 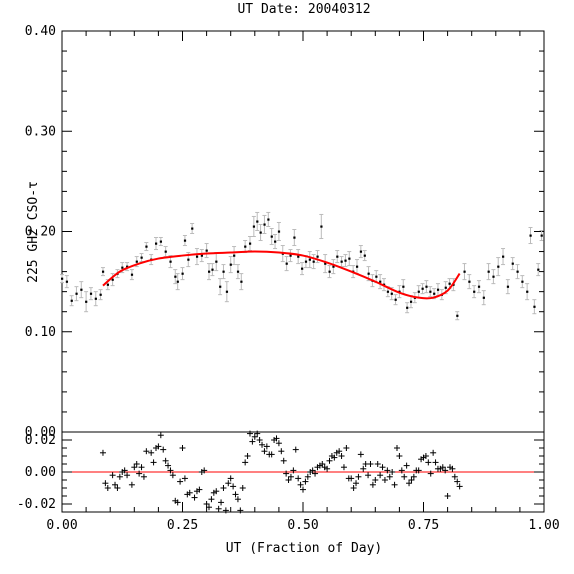 I want to click on y-tick-label: -0.02, so click(x=36, y=504).